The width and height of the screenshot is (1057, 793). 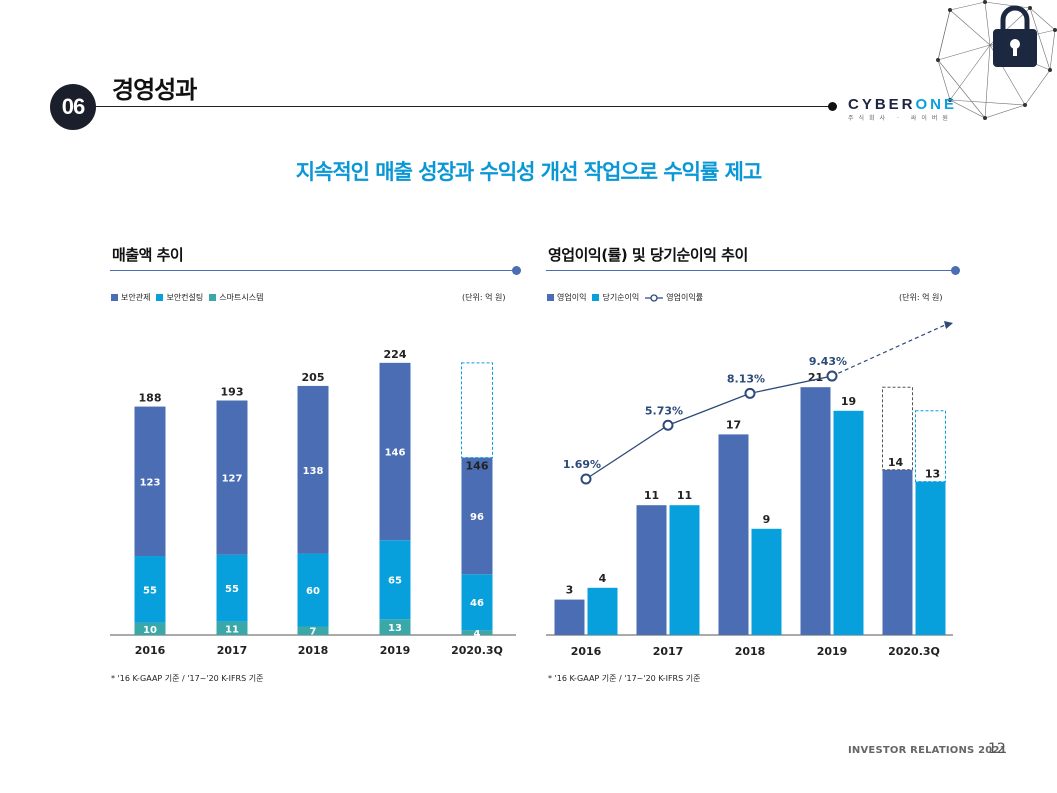 What do you see at coordinates (664, 410) in the screenshot?
I see `margin-label: 5.73%` at bounding box center [664, 410].